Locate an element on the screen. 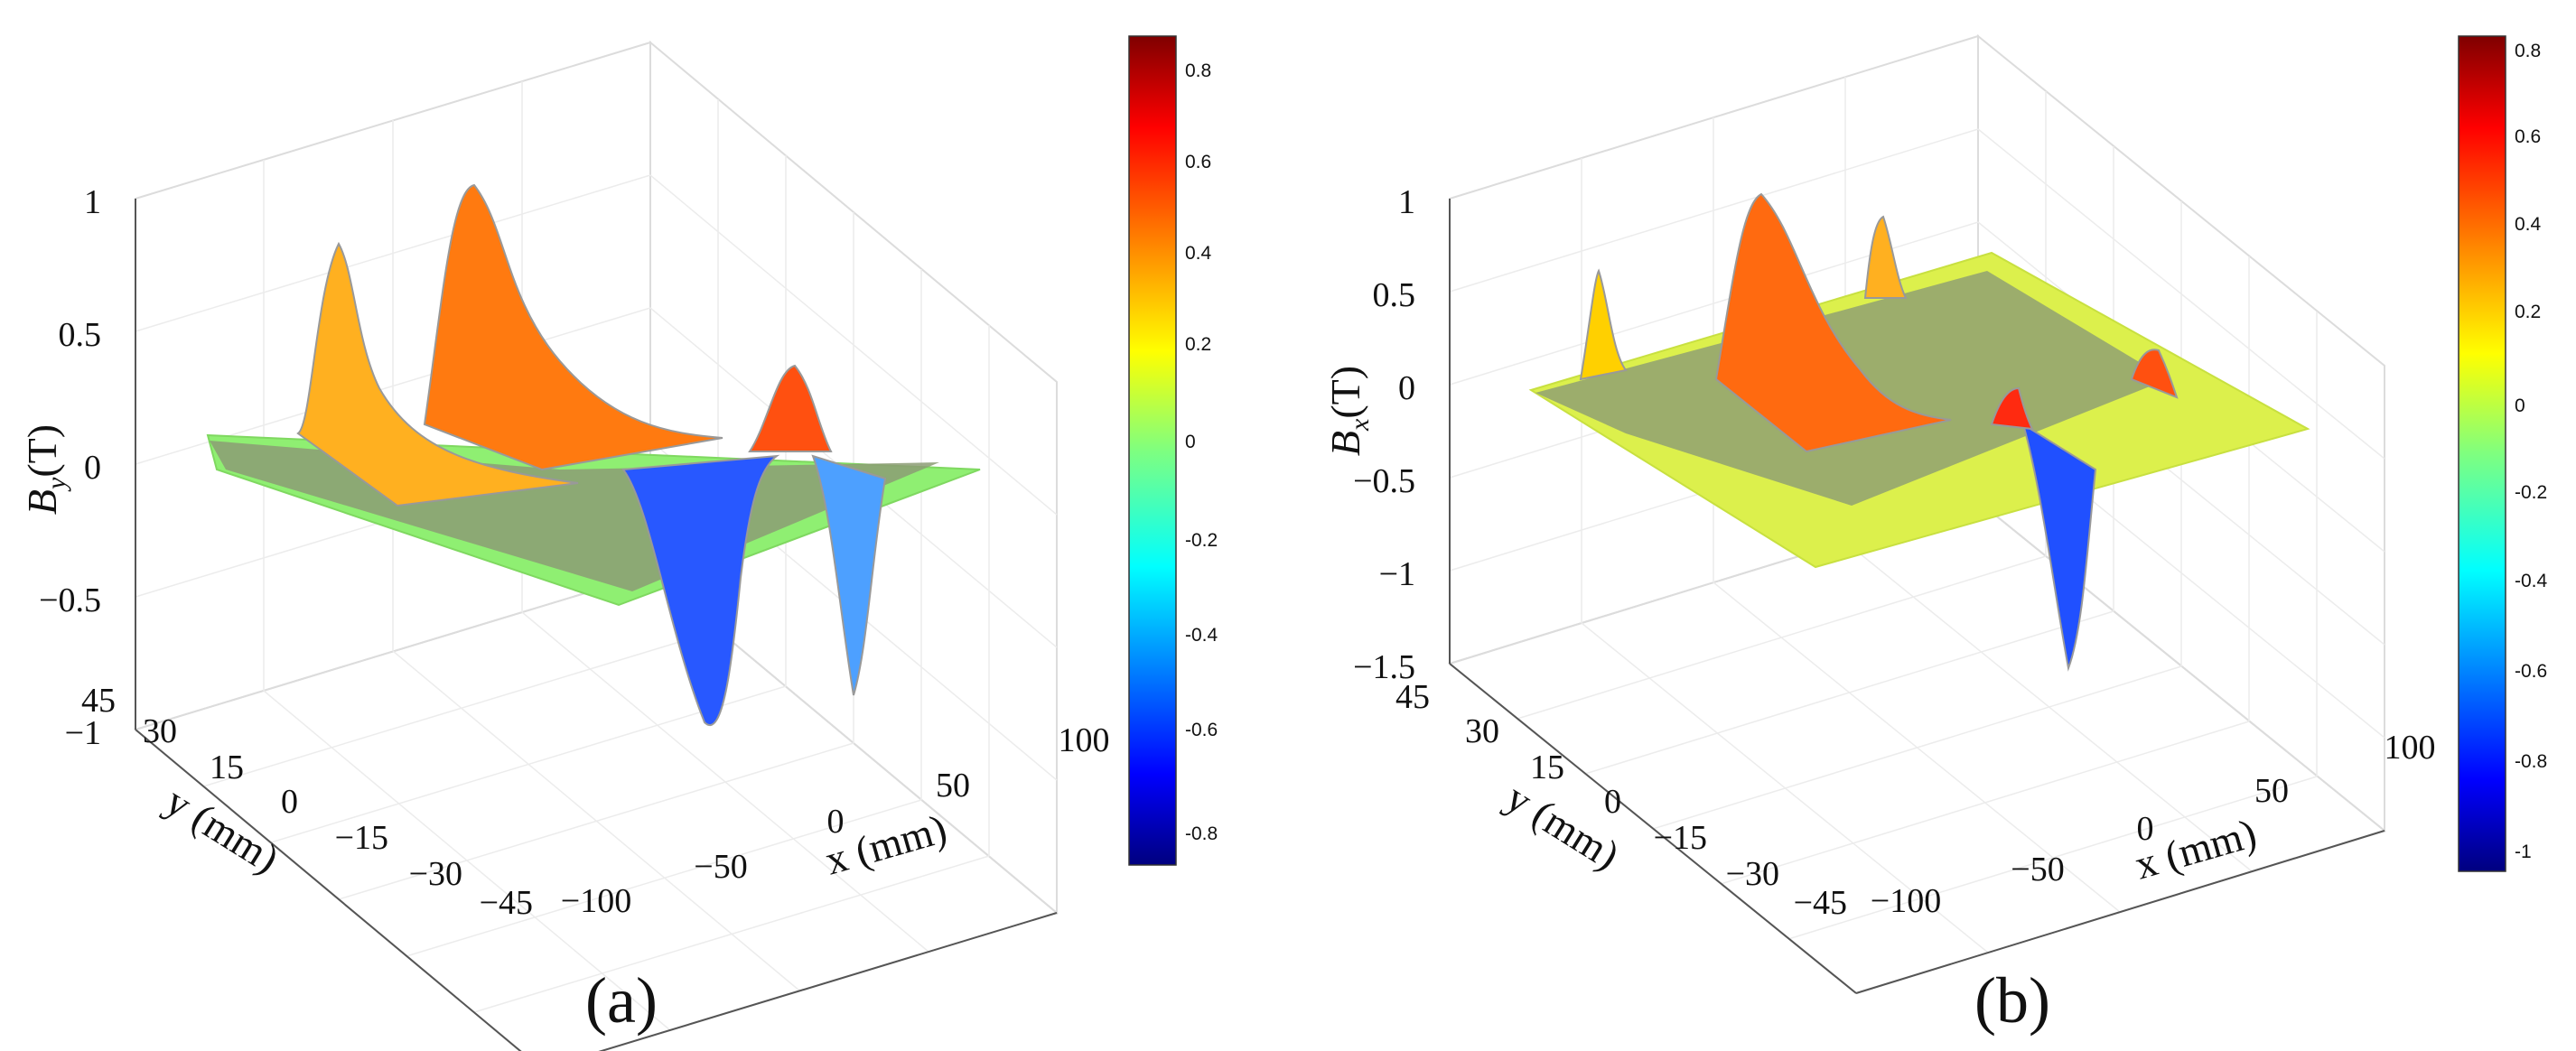 The height and width of the screenshot is (1051, 2576). panel-b-label: (b) is located at coordinates (2012, 1000).